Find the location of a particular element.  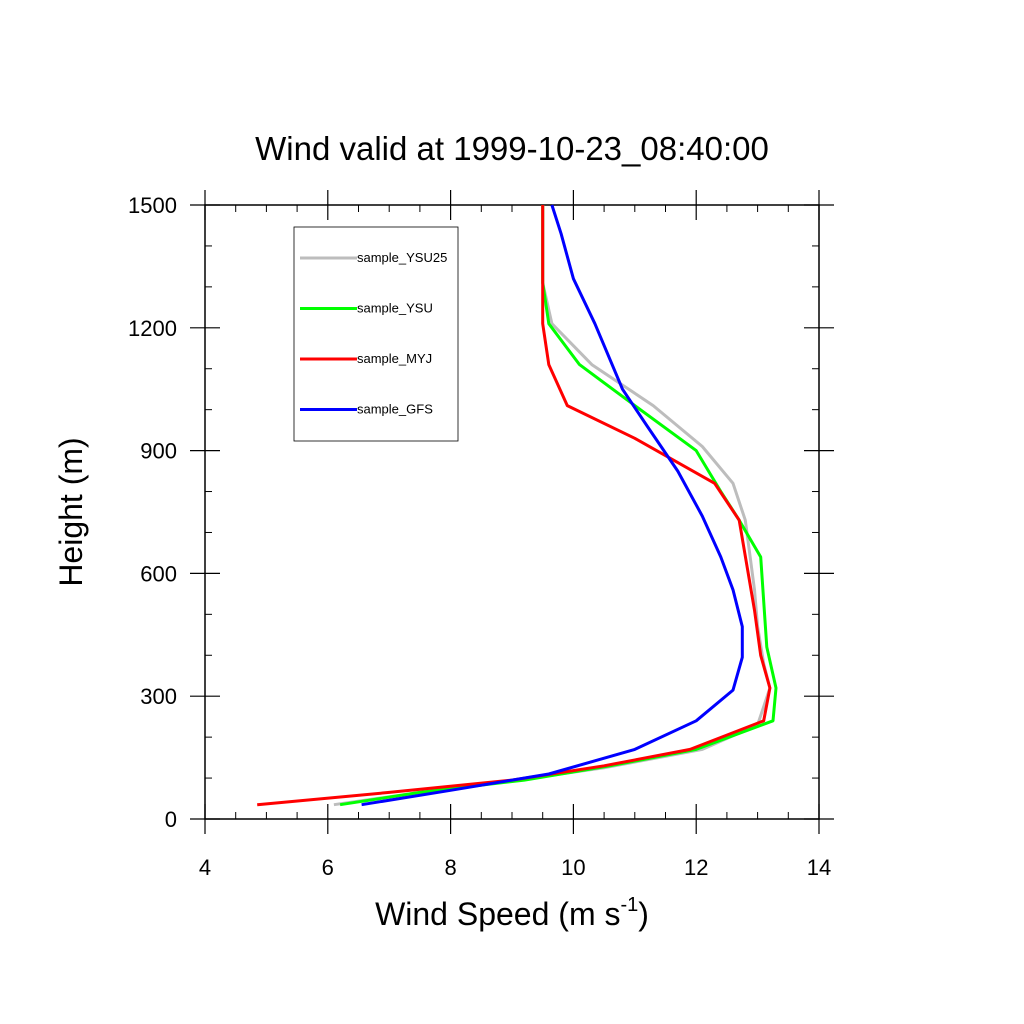

y-axis-label: Height (m) is located at coordinates (71, 511).